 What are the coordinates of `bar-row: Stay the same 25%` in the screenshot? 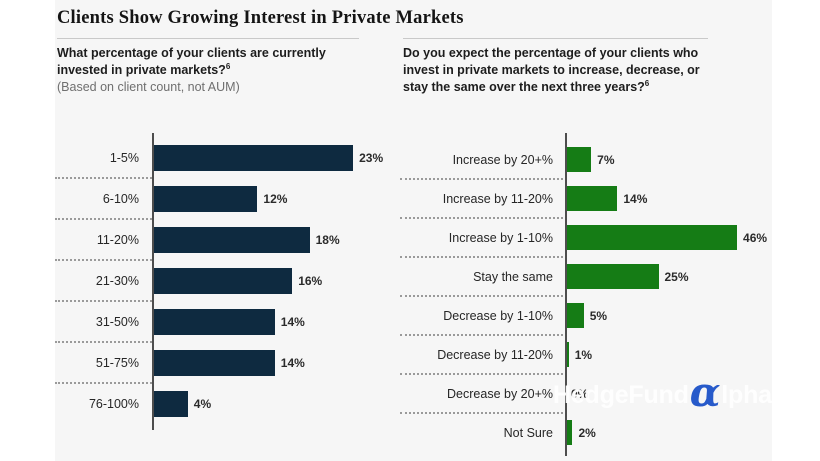 It's located at (610, 277).